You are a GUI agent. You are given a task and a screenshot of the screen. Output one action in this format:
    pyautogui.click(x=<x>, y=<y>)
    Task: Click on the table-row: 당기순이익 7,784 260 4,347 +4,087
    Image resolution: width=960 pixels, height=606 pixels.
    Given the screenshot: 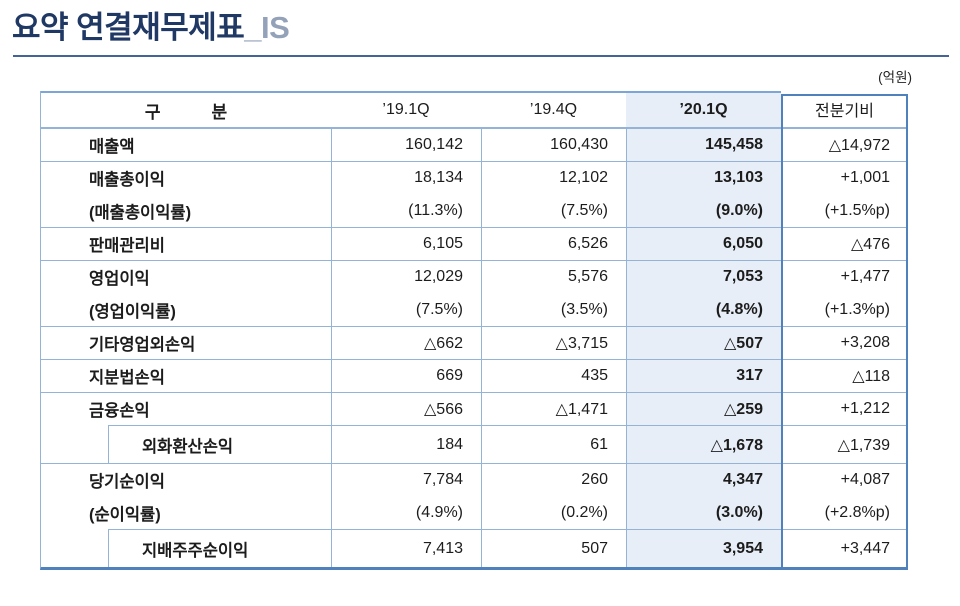 What is the action you would take?
    pyautogui.click(x=474, y=479)
    